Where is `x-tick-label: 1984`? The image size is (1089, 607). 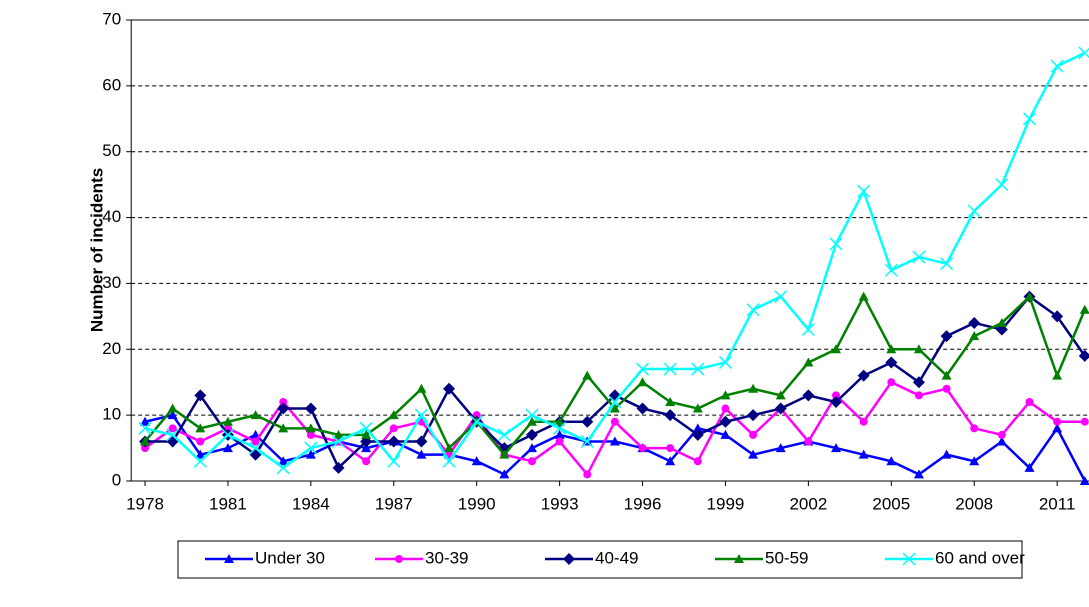 x-tick-label: 1984 is located at coordinates (311, 503).